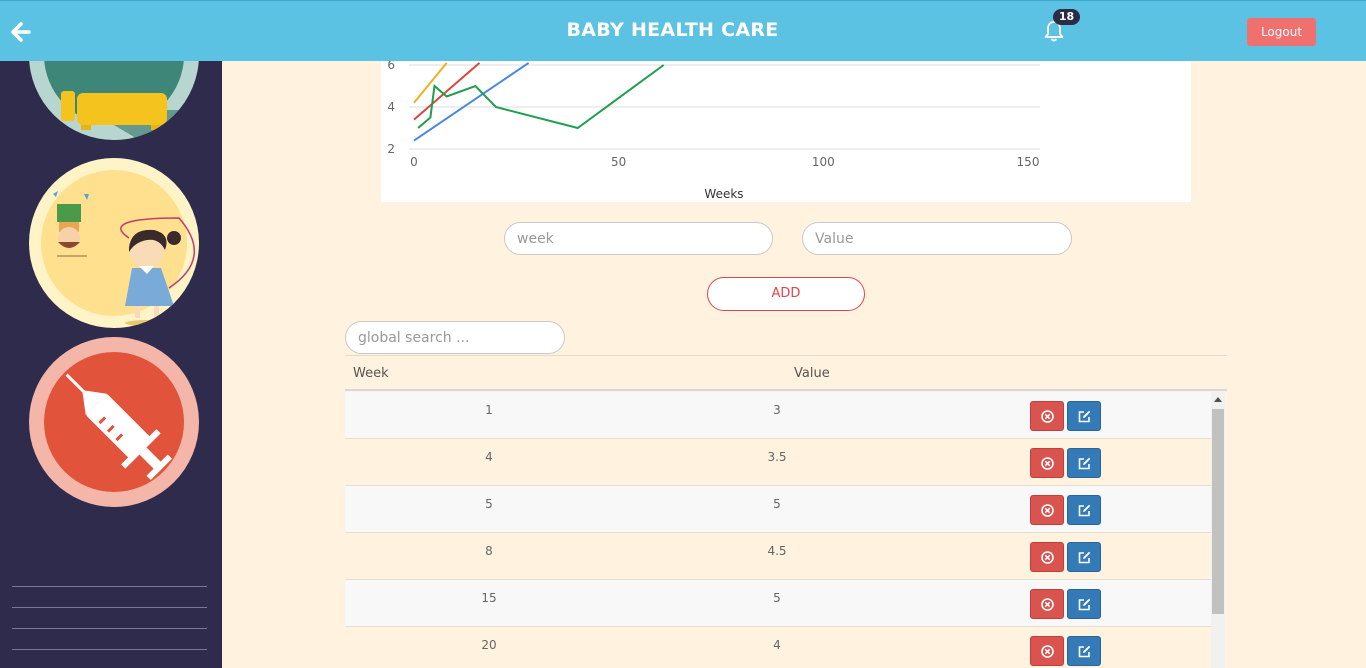 Image resolution: width=1366 pixels, height=668 pixels. Describe the element at coordinates (489, 598) in the screenshot. I see `cell-week: 15` at that location.